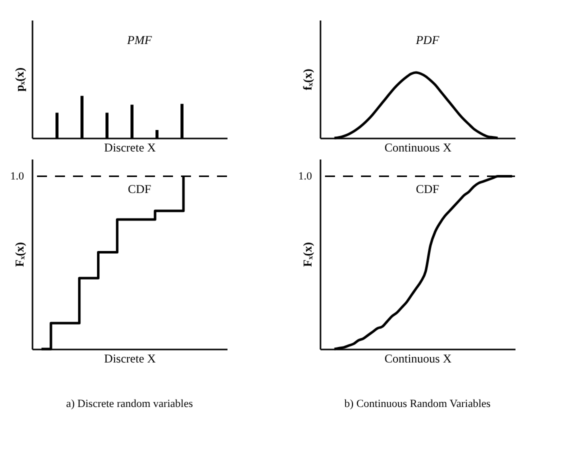 The height and width of the screenshot is (461, 562). What do you see at coordinates (129, 404) in the screenshot?
I see `text: a) Discrete random variables` at bounding box center [129, 404].